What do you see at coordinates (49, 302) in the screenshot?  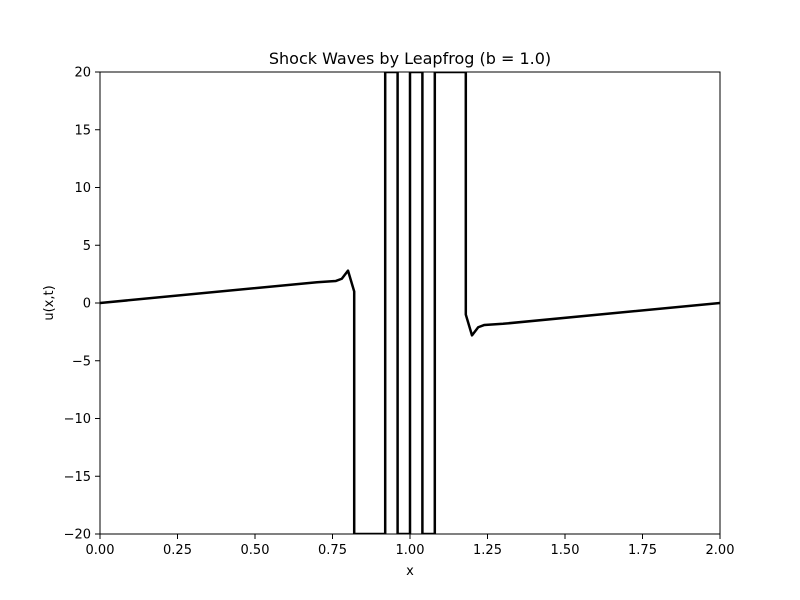 I see `y-axis-label: u(x,t)` at bounding box center [49, 302].